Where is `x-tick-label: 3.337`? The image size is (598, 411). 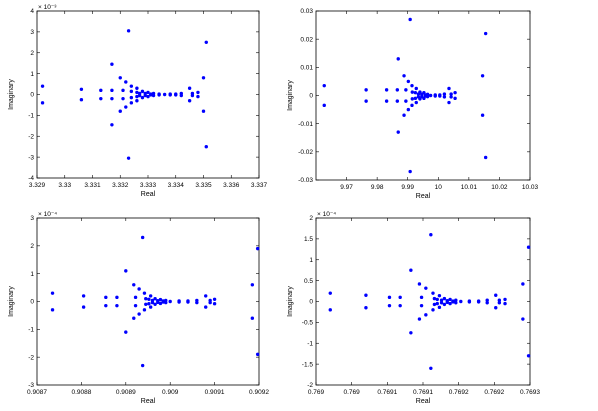 x-tick-label: 3.337 is located at coordinates (259, 185).